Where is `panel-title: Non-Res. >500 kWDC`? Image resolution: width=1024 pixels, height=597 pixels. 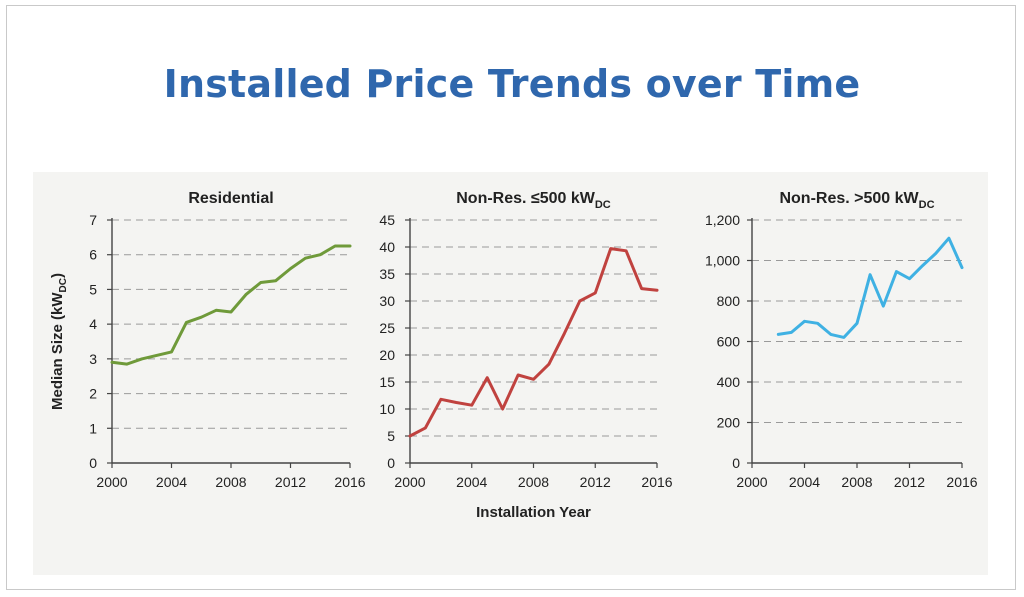
panel-title: Non-Res. >500 kWDC is located at coordinates (856, 200).